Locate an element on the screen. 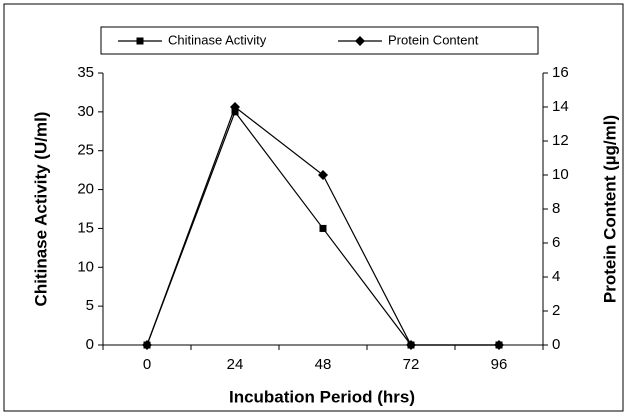 Image resolution: width=627 pixels, height=415 pixels. y2-tick-label: 2 is located at coordinates (556, 310).